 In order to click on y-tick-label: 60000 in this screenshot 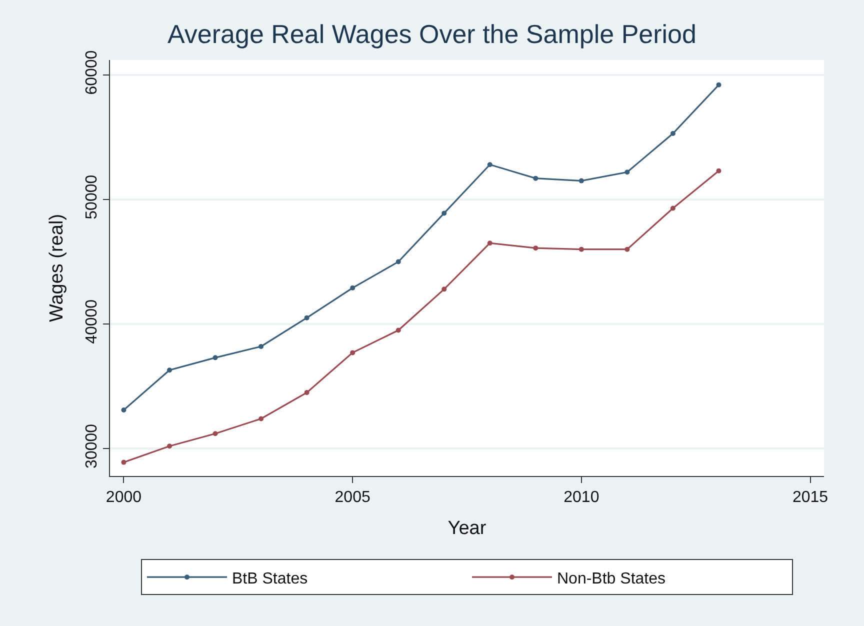, I will do `click(92, 72)`.